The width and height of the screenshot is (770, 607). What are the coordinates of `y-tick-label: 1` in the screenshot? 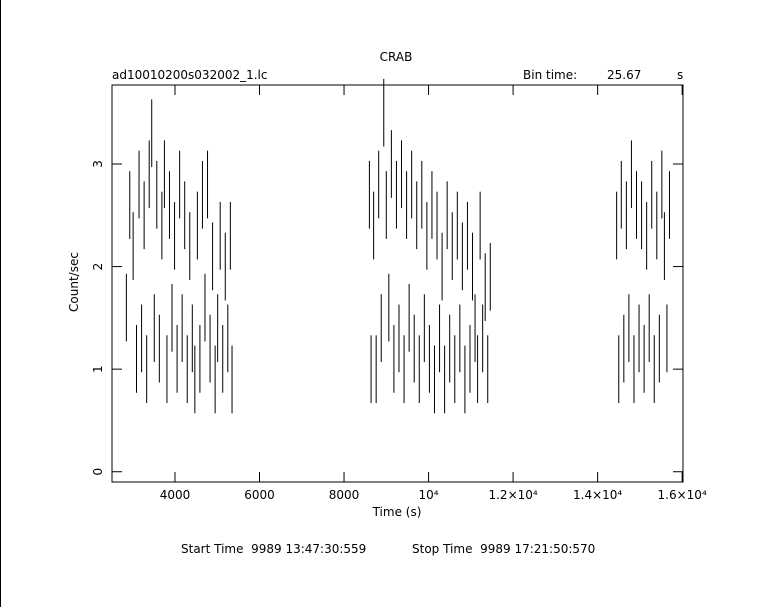 It's located at (98, 369).